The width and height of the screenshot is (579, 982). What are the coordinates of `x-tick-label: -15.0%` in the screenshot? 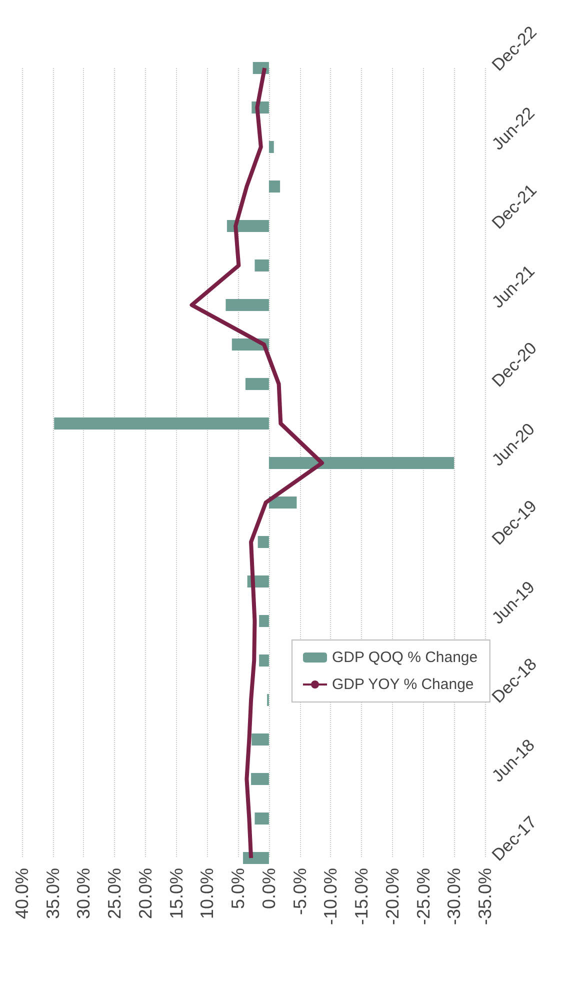 It's located at (362, 897).